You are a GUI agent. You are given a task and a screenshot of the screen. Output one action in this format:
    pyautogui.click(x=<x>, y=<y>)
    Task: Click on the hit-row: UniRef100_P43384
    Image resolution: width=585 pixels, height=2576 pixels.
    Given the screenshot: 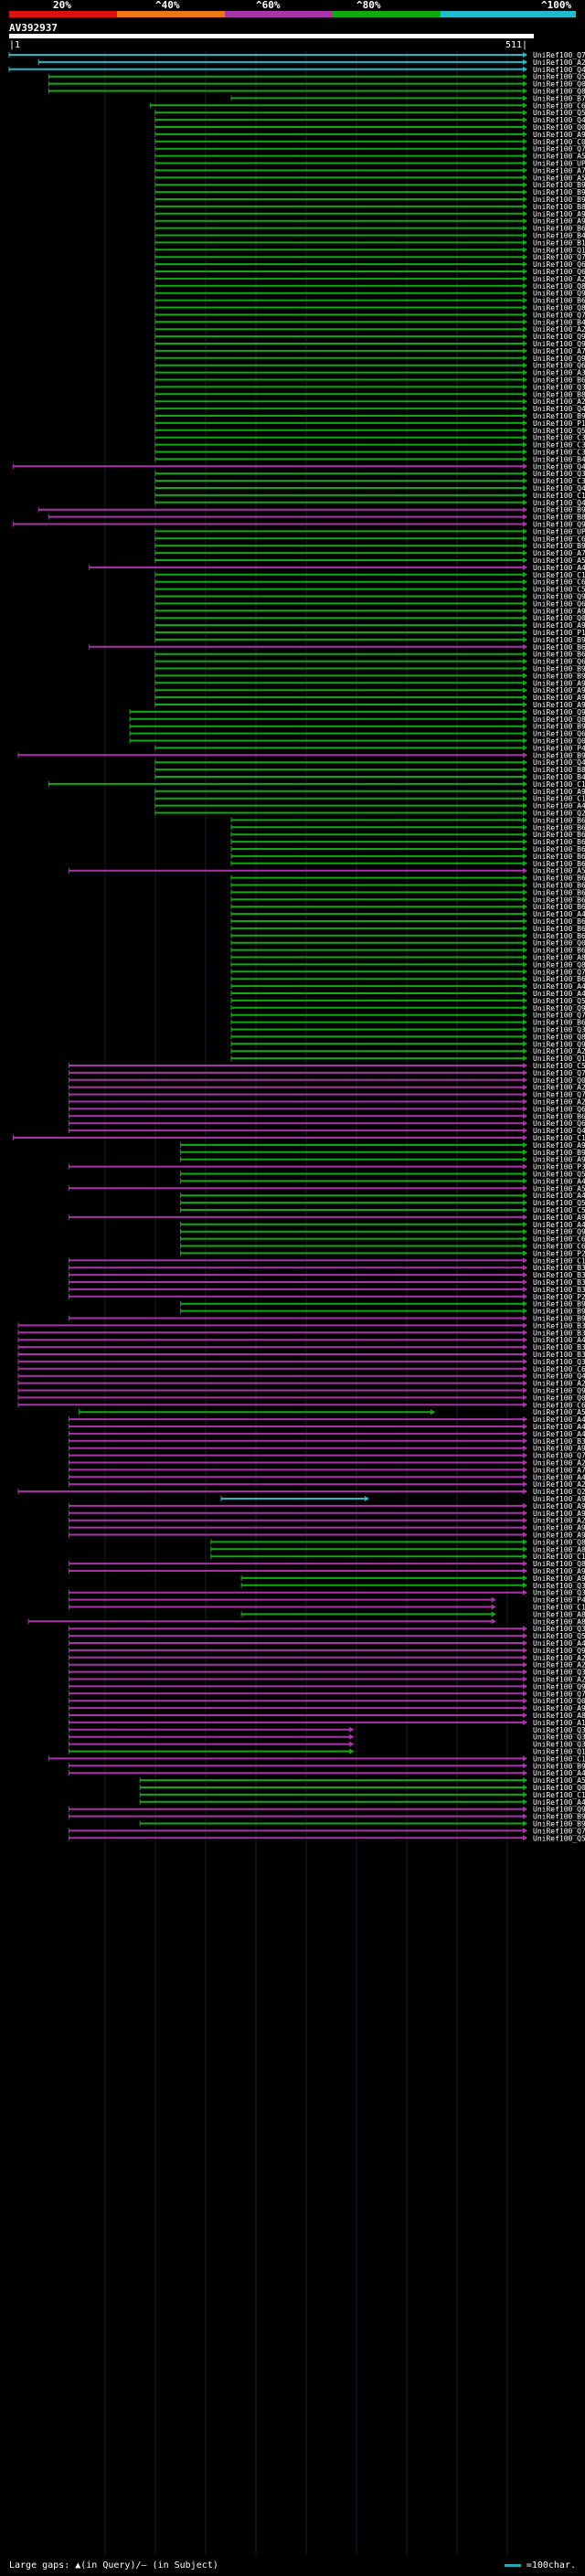 What is the action you would take?
    pyautogui.click(x=327, y=1600)
    